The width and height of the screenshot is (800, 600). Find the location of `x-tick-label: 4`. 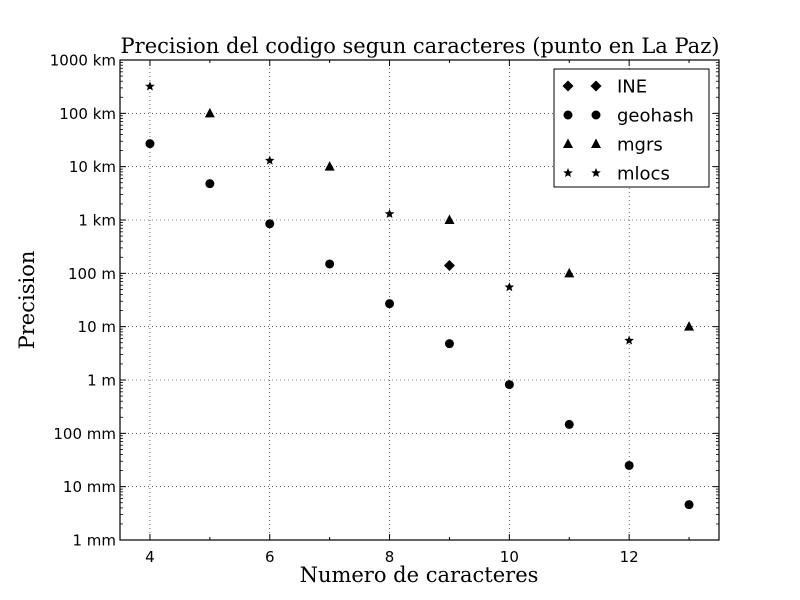

x-tick-label: 4 is located at coordinates (150, 557).